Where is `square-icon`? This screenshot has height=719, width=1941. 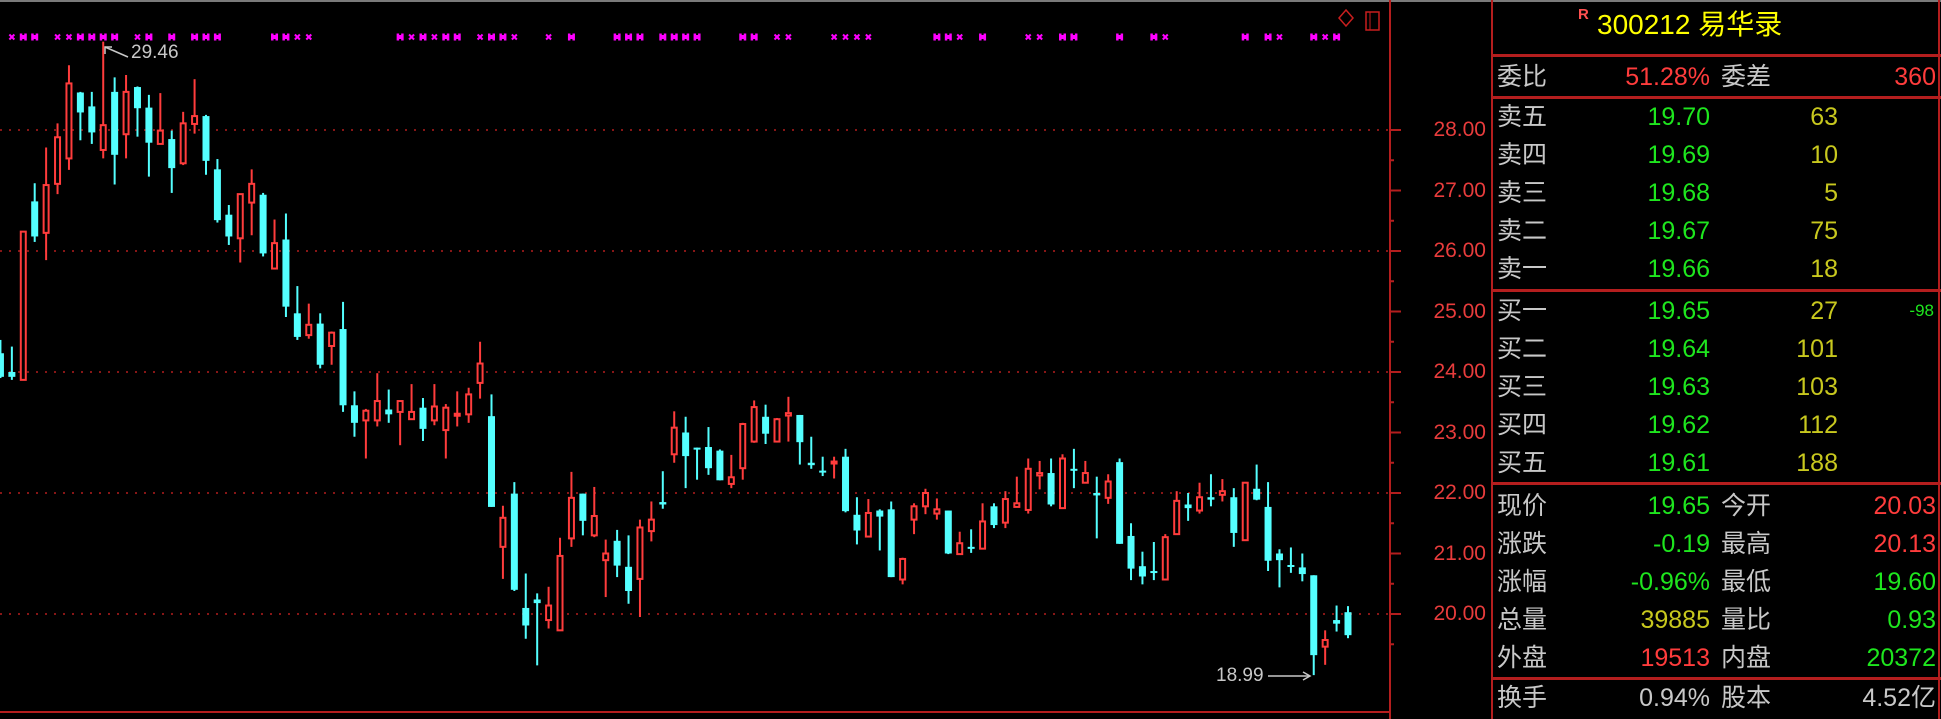
square-icon is located at coordinates (1372, 21).